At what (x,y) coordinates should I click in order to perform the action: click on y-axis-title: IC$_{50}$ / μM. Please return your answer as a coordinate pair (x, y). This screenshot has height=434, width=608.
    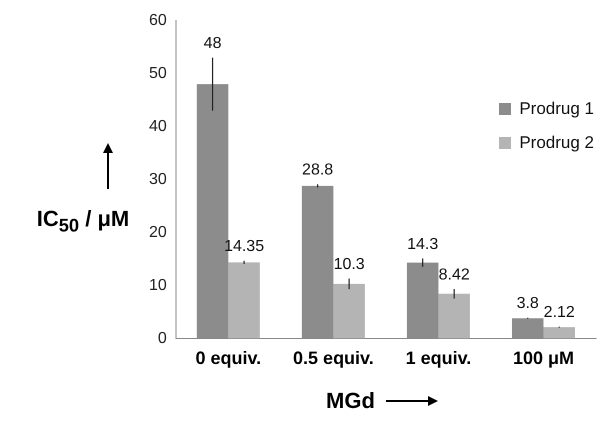
    Looking at the image, I should click on (83, 221).